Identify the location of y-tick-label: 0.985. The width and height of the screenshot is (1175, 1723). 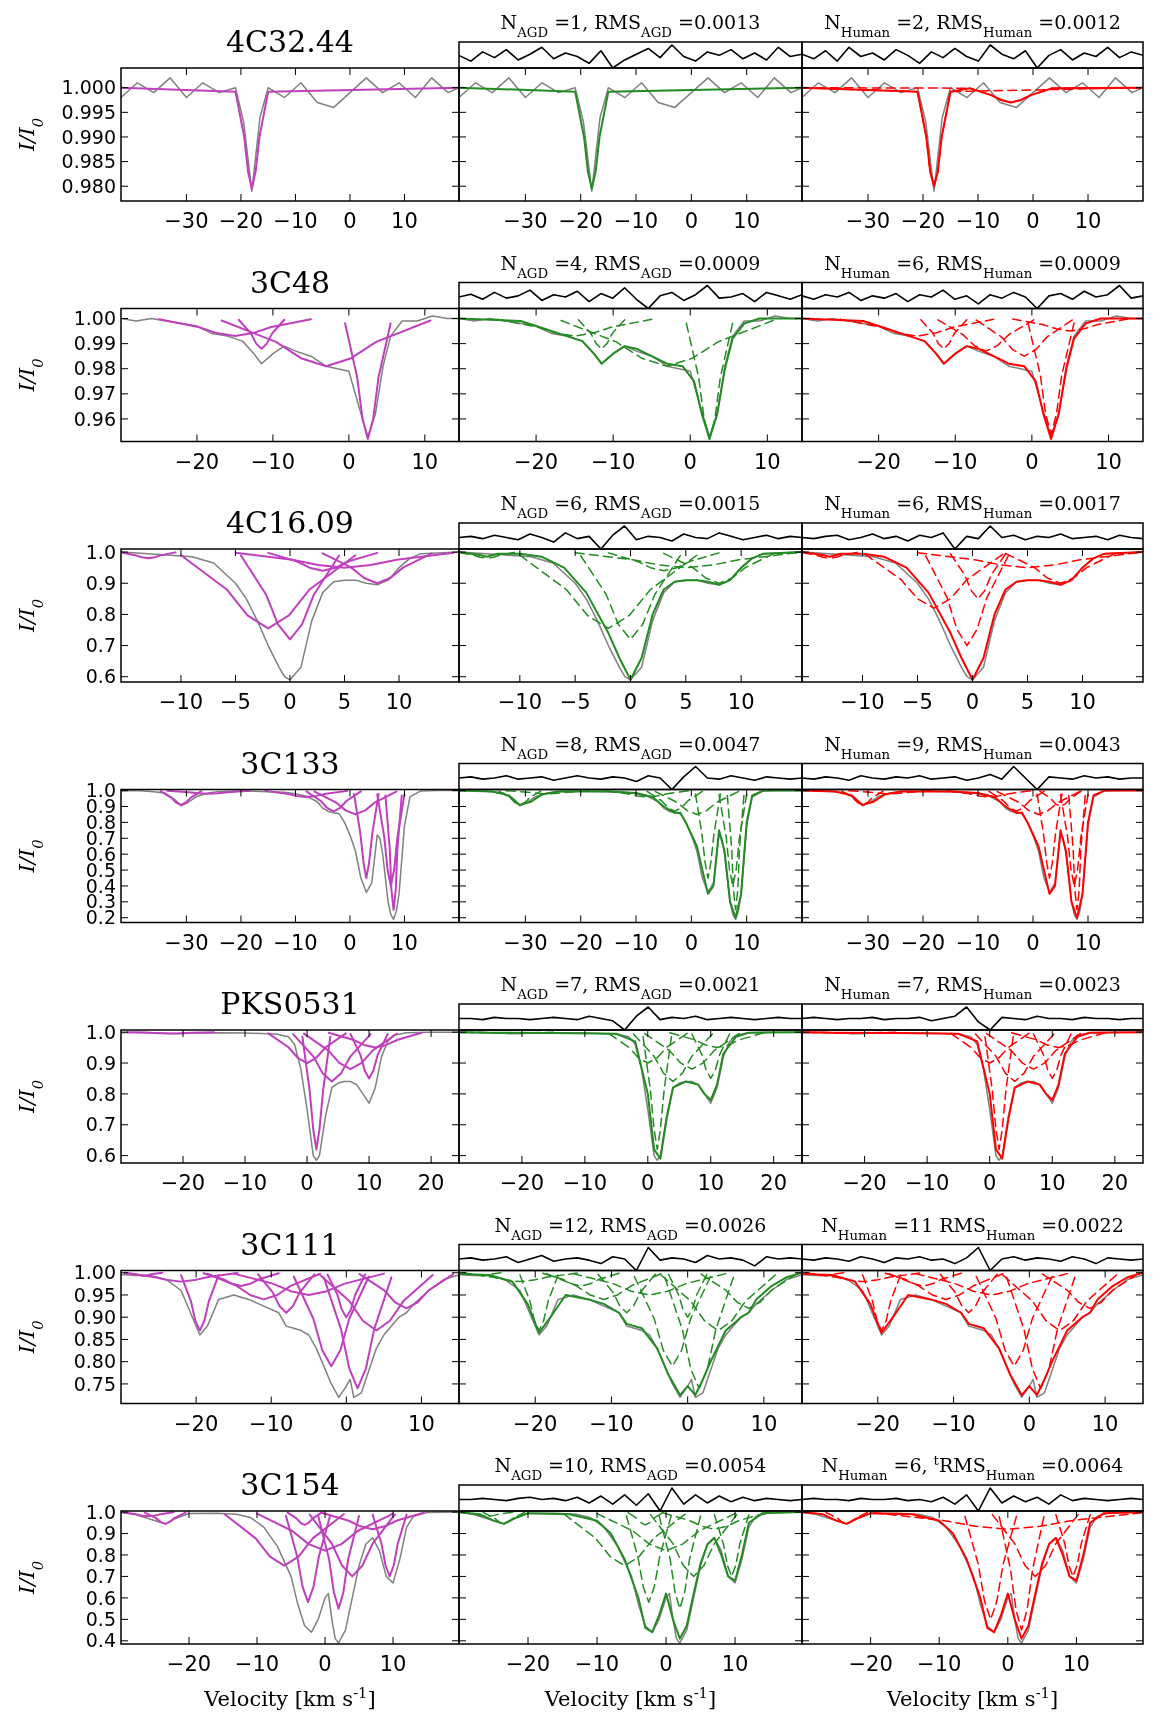
(88, 161).